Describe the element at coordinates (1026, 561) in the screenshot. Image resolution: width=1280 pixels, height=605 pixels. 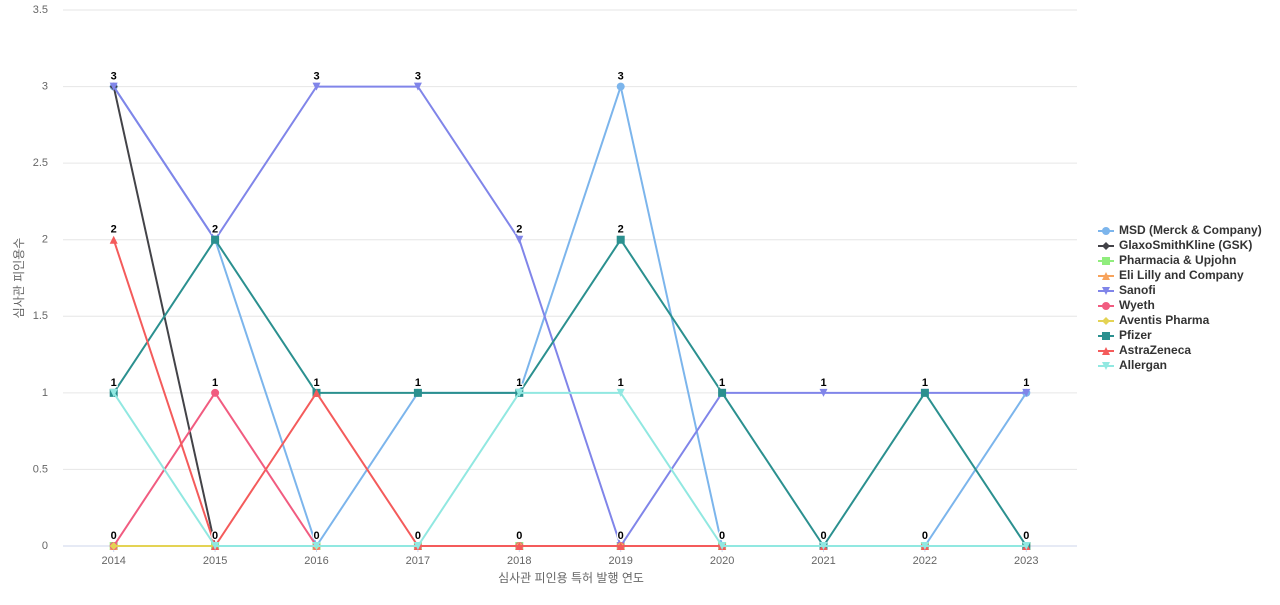
I see `x-tick-label: 2023` at that location.